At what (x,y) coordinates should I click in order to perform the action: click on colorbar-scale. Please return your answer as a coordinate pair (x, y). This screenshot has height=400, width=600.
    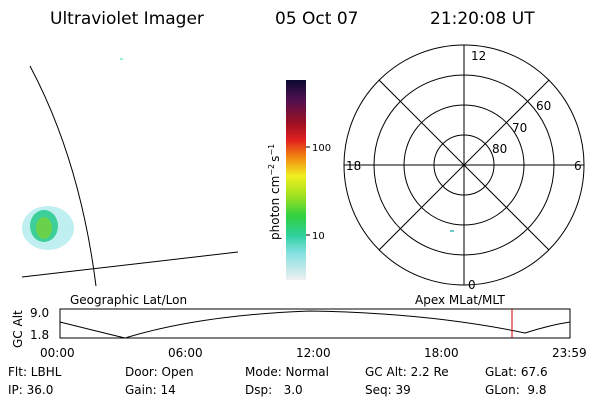
    Looking at the image, I should click on (296, 180).